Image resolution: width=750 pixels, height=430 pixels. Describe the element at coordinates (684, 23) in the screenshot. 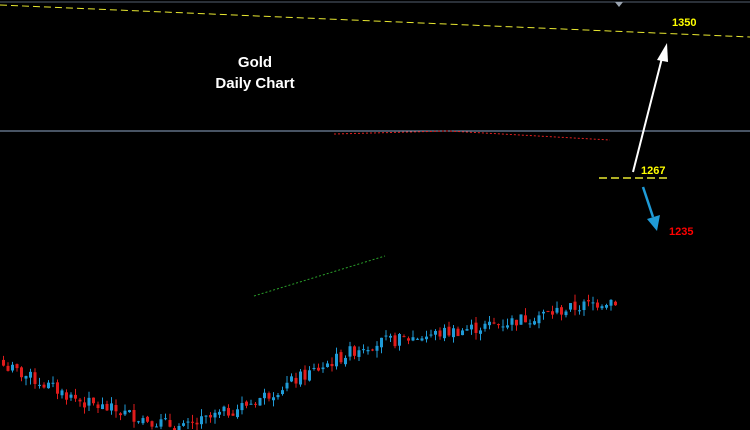

I see `level-label-1350: 1350` at that location.